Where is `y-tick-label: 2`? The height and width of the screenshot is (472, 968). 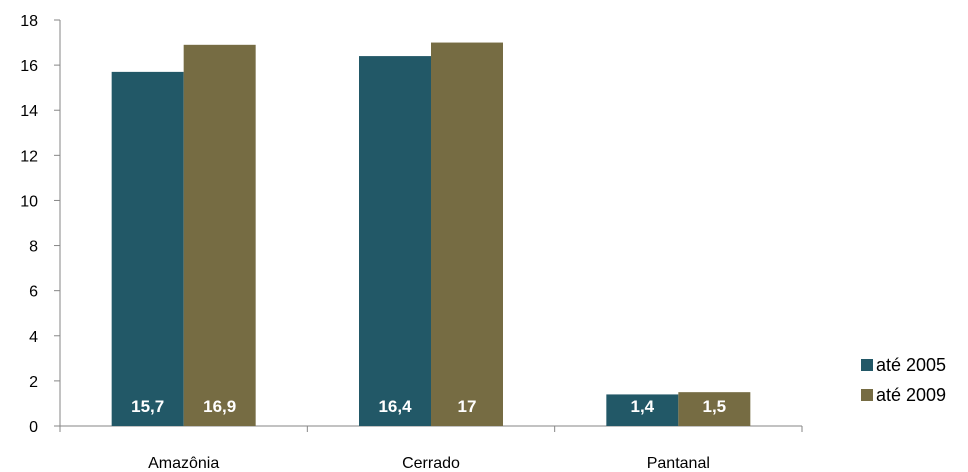
y-tick-label: 2 is located at coordinates (33, 382).